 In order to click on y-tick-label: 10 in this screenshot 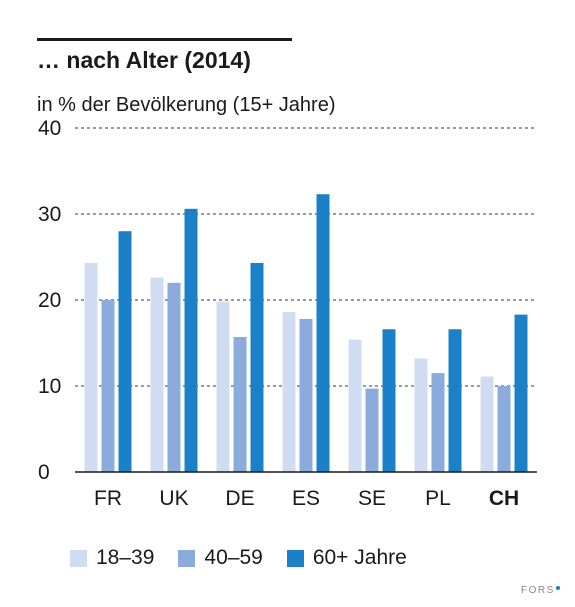, I will do `click(49, 386)`.